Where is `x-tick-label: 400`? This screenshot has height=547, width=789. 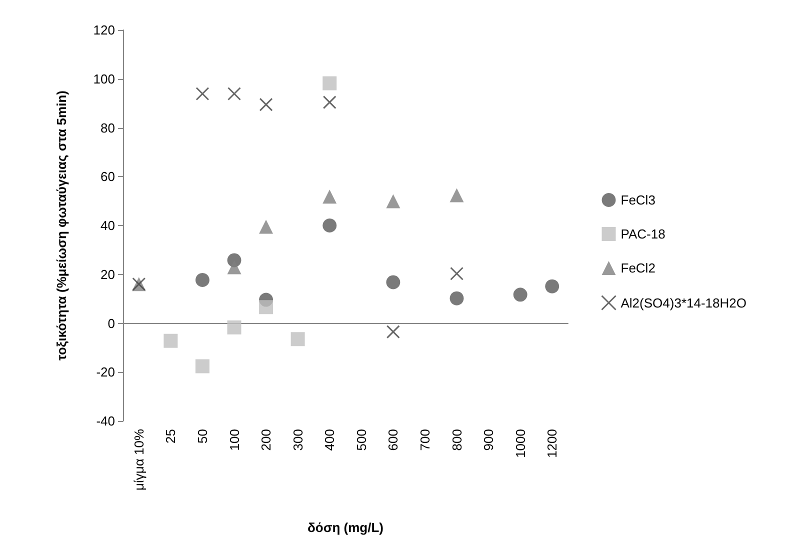
x-tick-label: 400 is located at coordinates (330, 440).